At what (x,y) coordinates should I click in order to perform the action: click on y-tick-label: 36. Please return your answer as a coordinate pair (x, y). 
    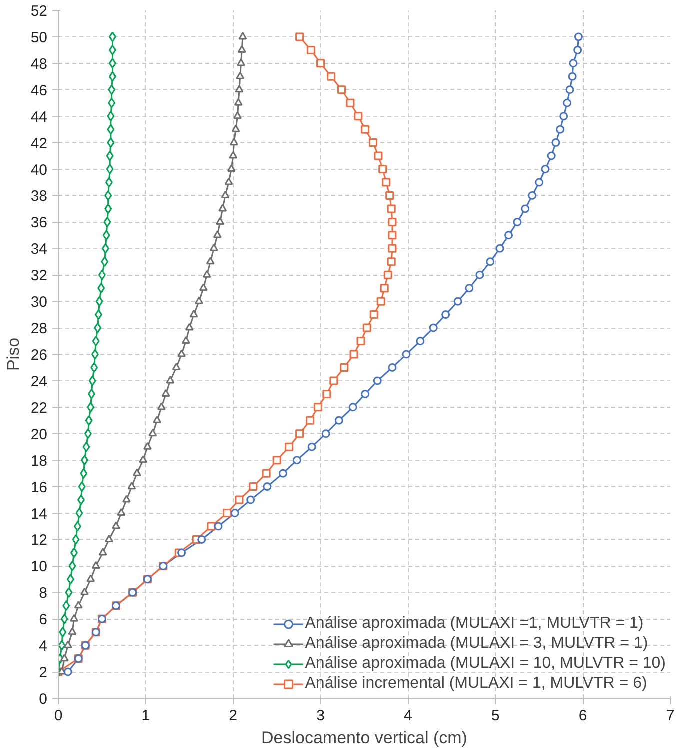
    Looking at the image, I should click on (39, 223).